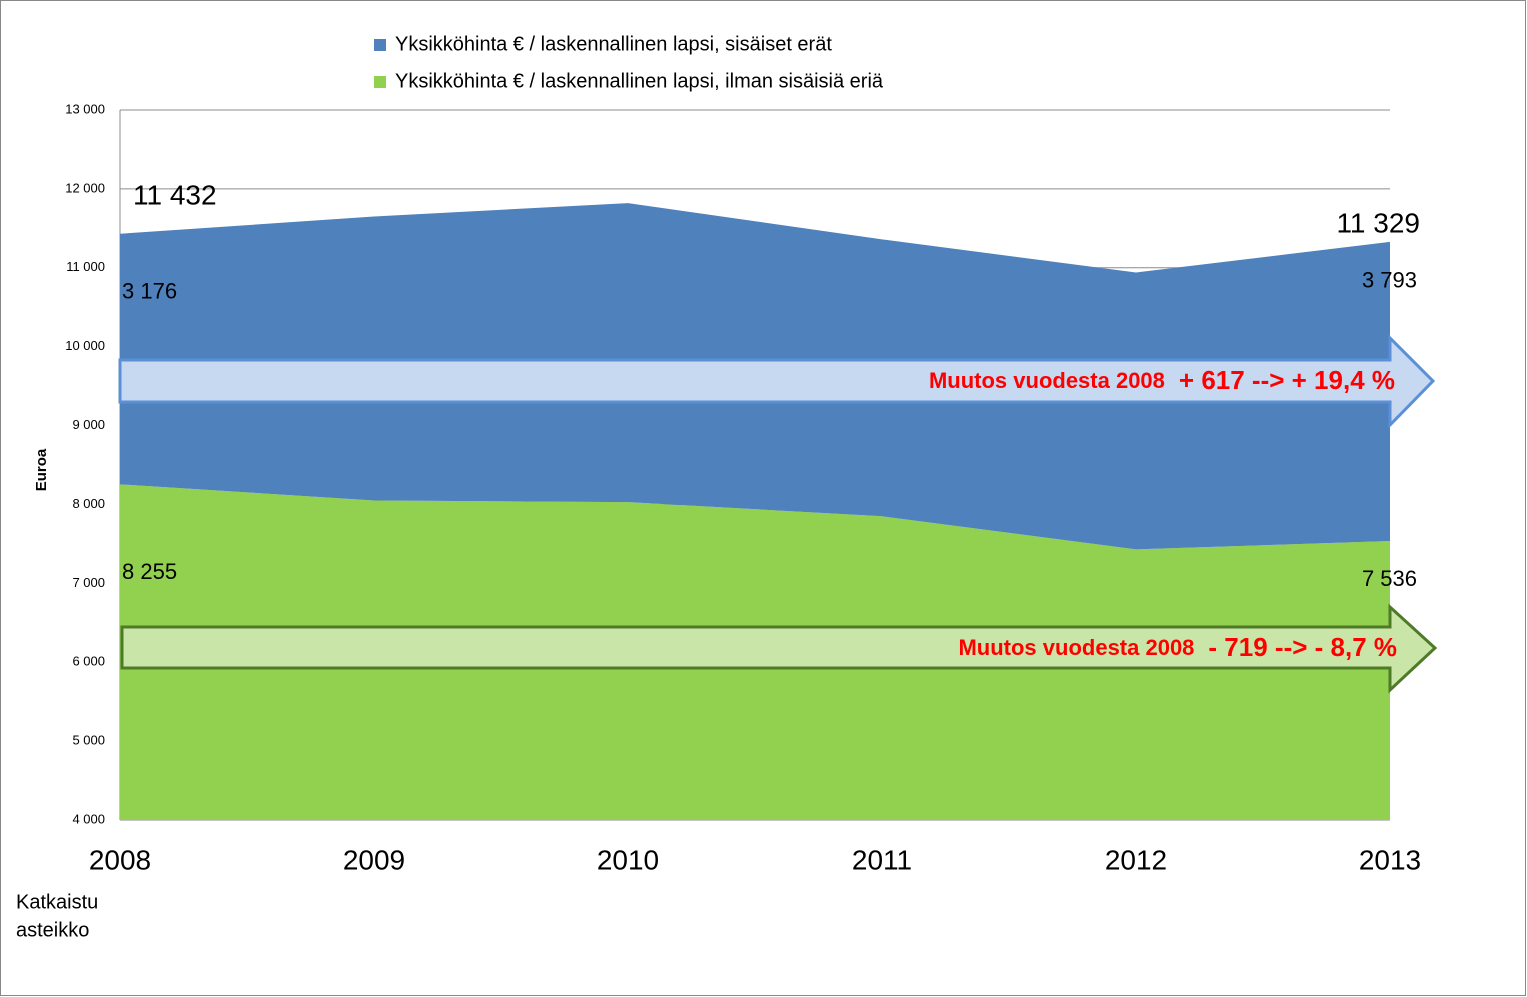 This screenshot has height=997, width=1527. Describe the element at coordinates (149, 291) in the screenshot. I see `data-label: 3 176` at that location.